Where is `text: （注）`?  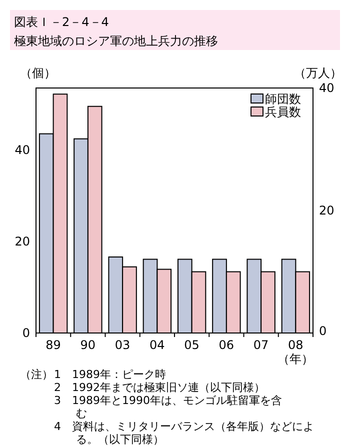
text: （注） is located at coordinates (36, 374).